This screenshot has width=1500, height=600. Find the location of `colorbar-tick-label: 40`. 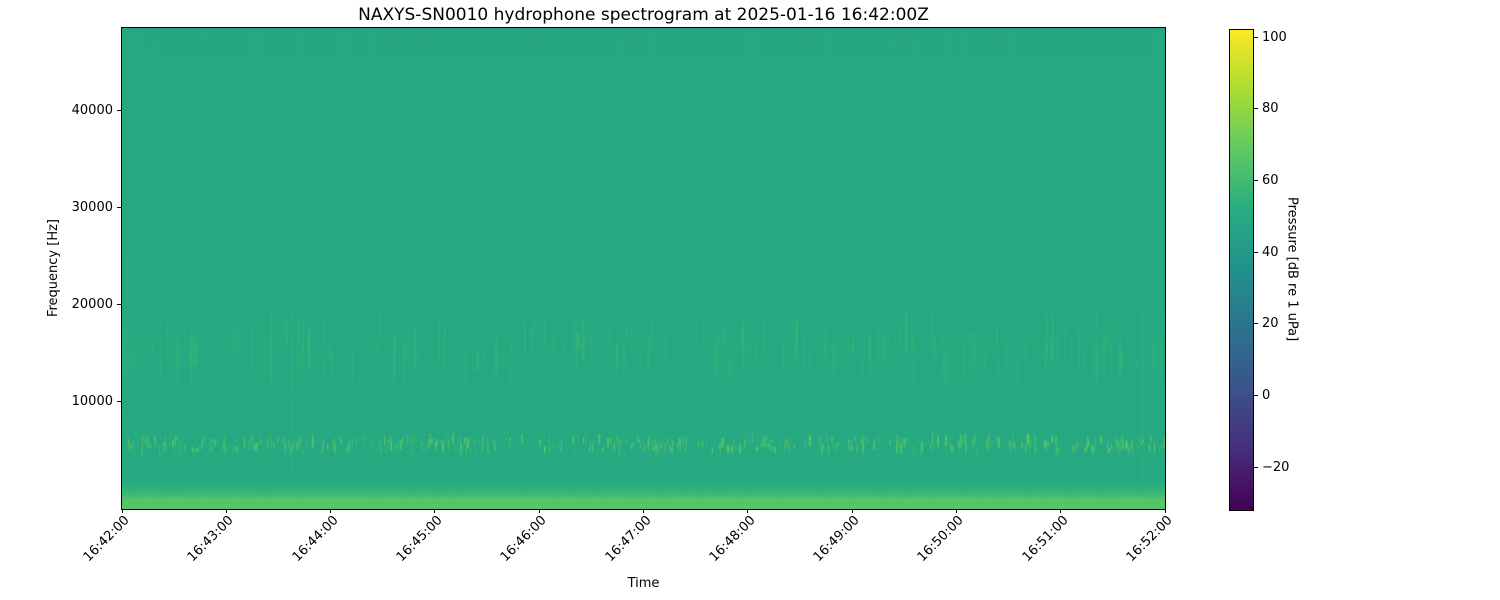

colorbar-tick-label: 40 is located at coordinates (1270, 252).